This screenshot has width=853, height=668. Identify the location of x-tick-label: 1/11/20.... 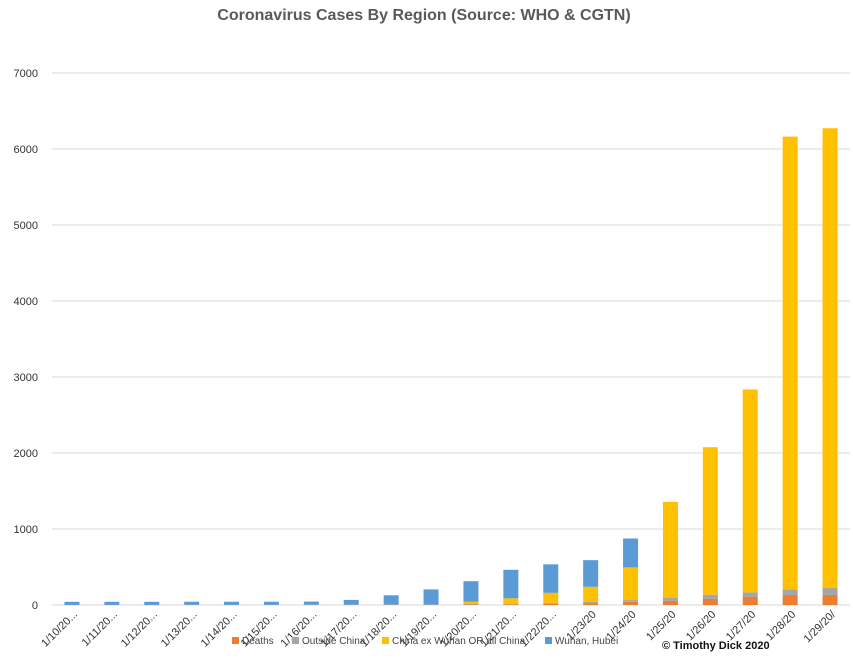
(100, 629).